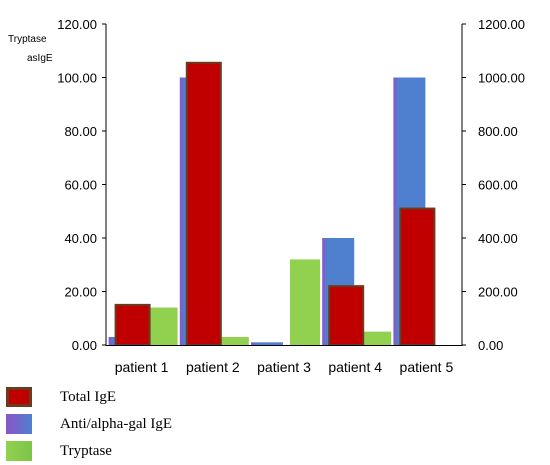  I want to click on legend-swatch-tryptase, so click(19, 451).